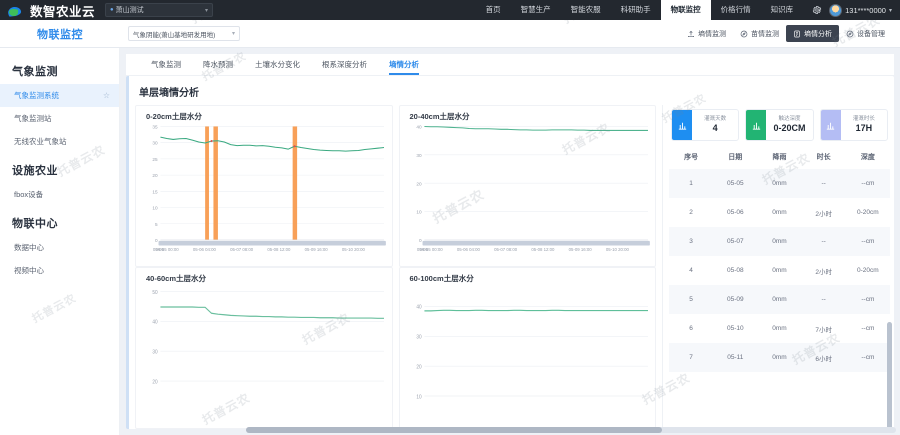  I want to click on table-row: 6 05-10 0mm 7小时 --cm, so click(779, 328).